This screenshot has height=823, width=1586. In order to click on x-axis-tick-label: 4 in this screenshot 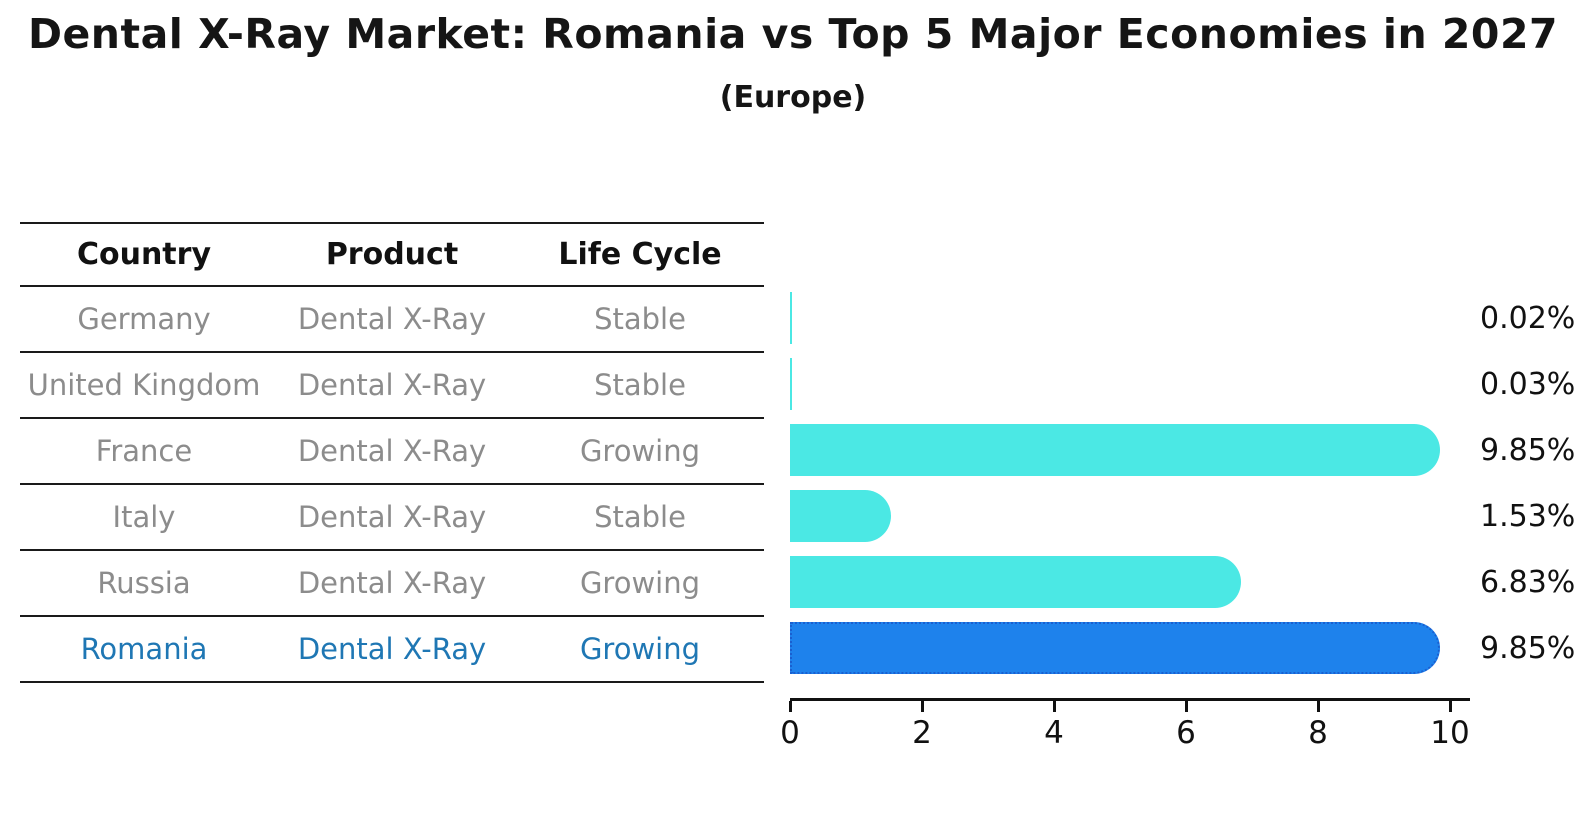, I will do `click(1054, 733)`.